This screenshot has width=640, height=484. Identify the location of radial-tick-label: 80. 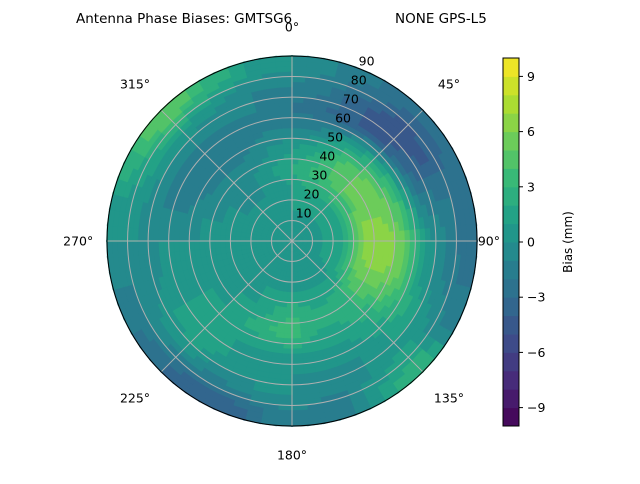
(359, 79).